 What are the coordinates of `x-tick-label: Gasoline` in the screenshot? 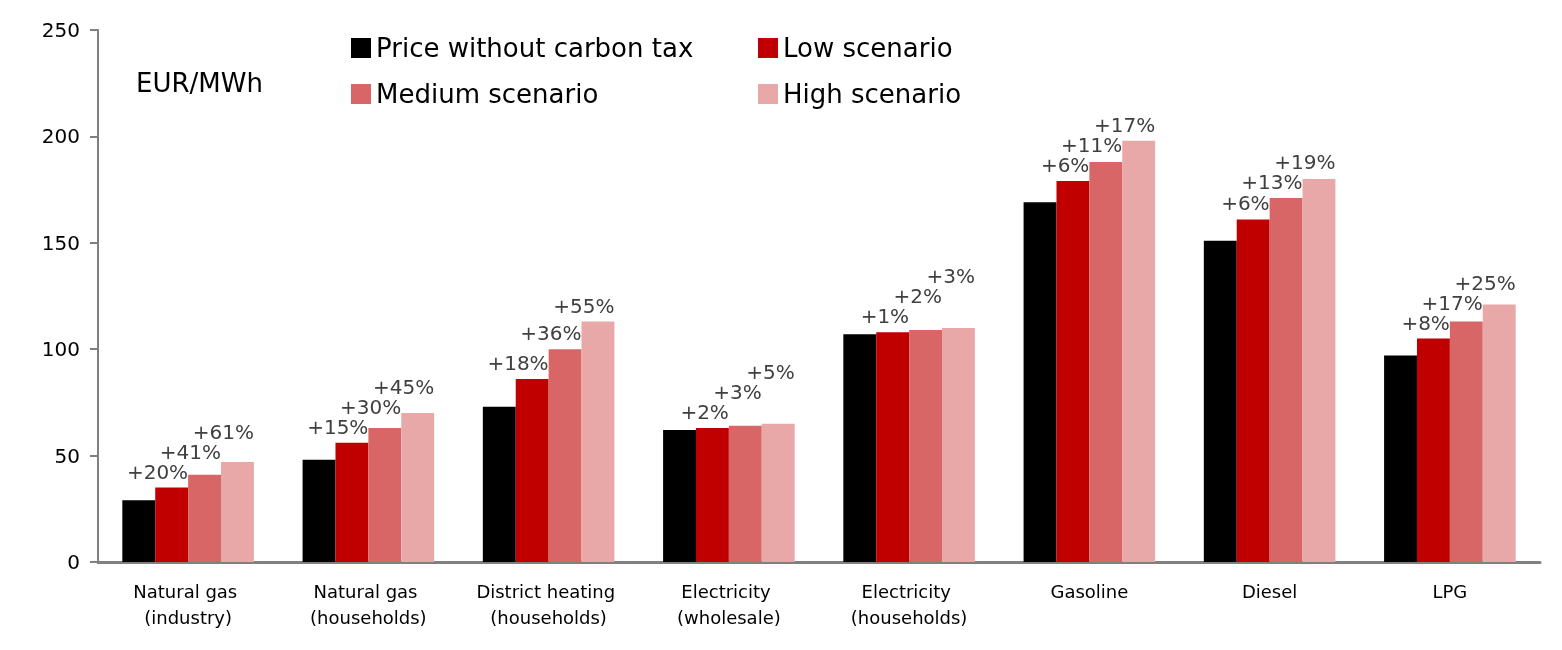 It's located at (1089, 591).